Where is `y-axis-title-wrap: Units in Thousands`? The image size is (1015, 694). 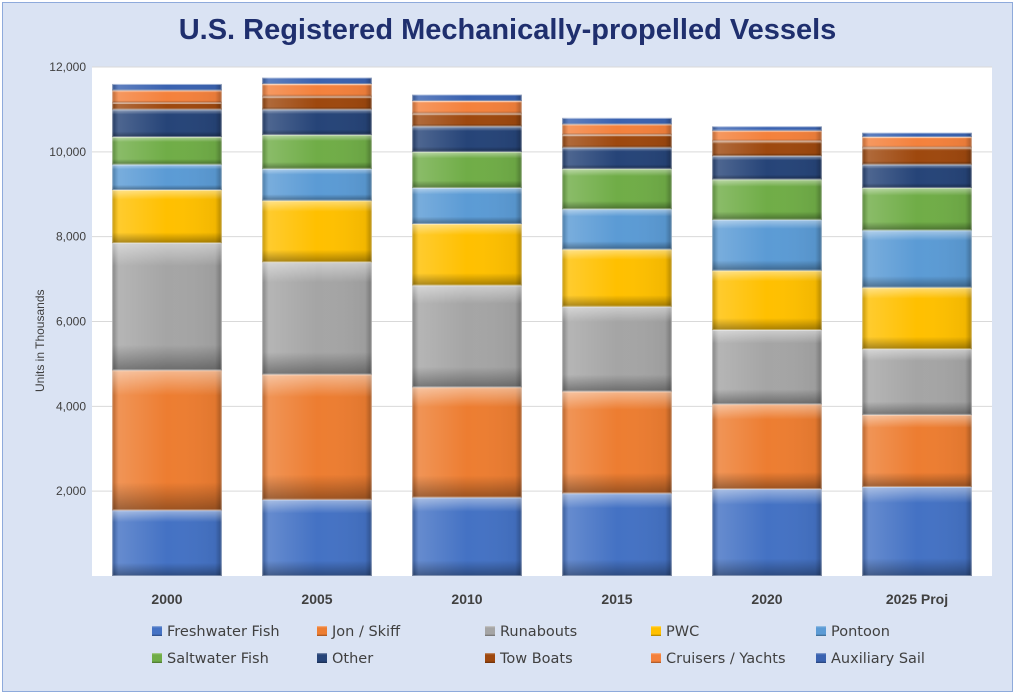
y-axis-title-wrap: Units in Thousands is located at coordinates (40, 340).